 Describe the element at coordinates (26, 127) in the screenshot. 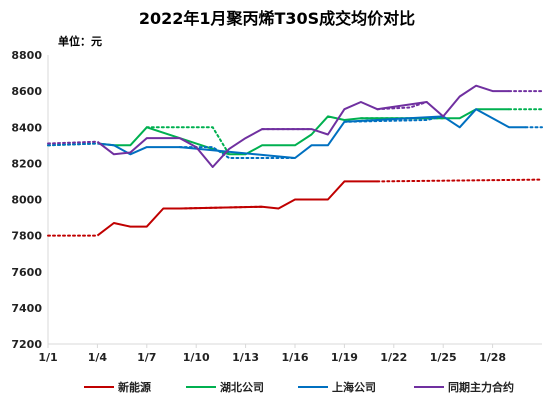

I see `y-tick-label: 8400` at that location.